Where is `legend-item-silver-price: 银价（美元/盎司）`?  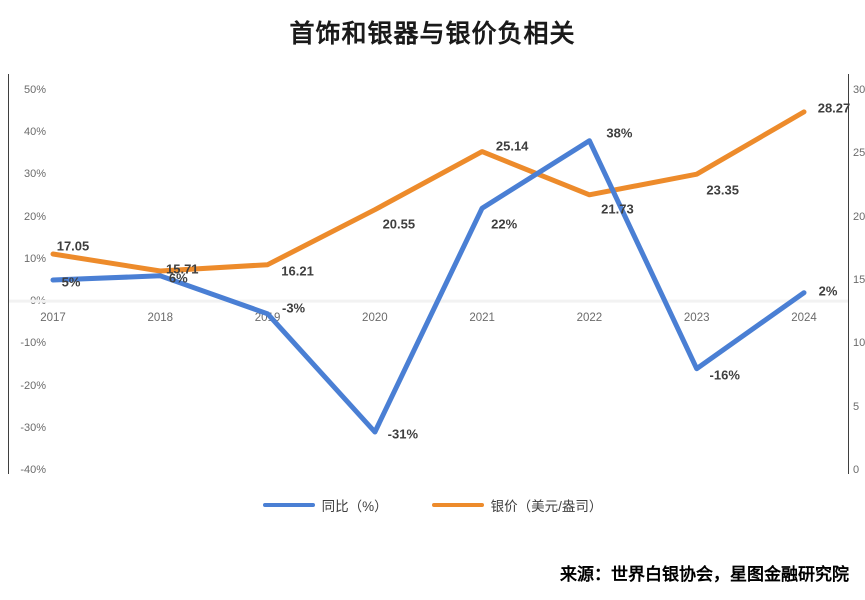
legend-item-silver-price: 银价（美元/盎司） is located at coordinates (517, 505).